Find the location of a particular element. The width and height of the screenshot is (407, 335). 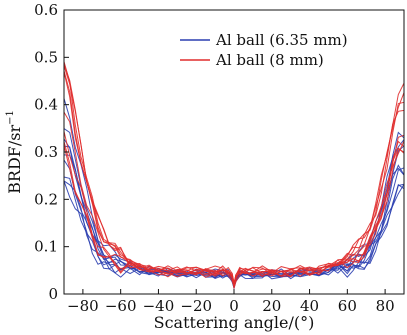

x-tick-label: 0 is located at coordinates (234, 306).